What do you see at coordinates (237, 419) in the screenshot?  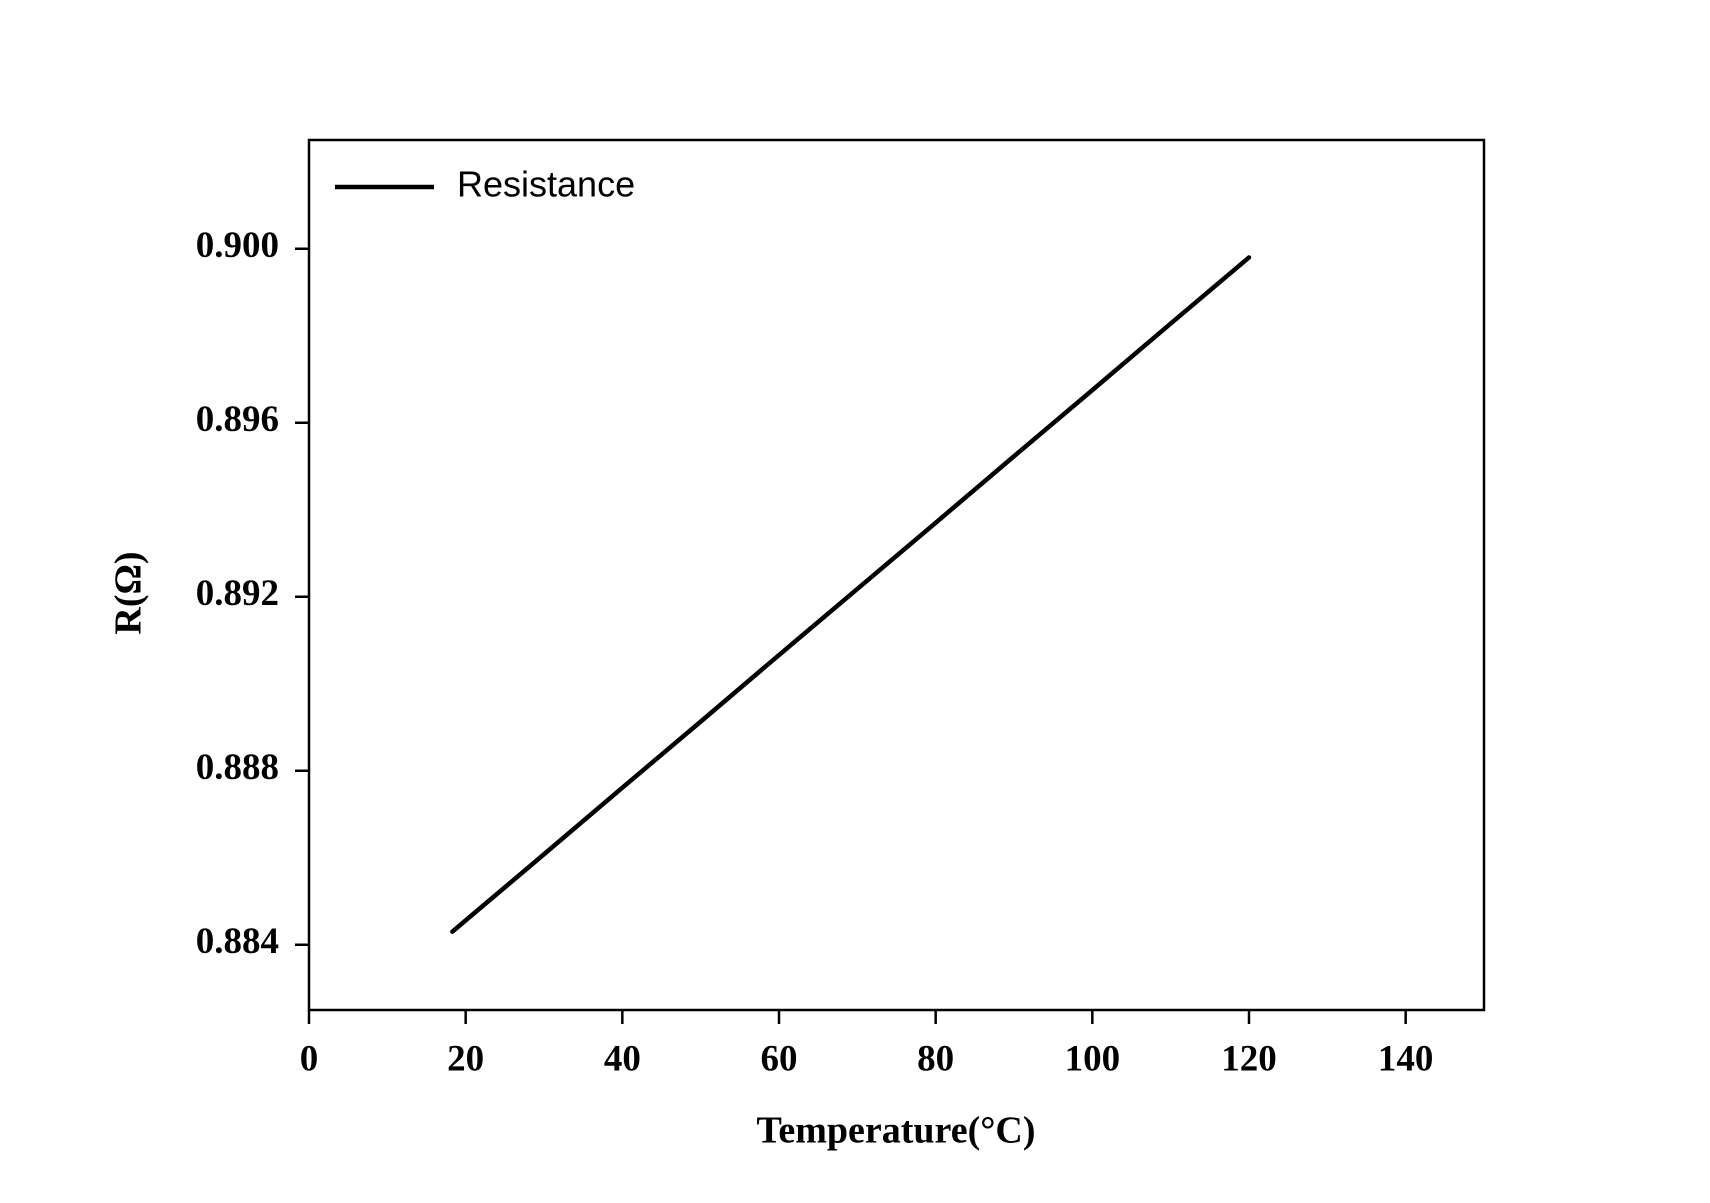 I see `y-tick-label: 0.896` at bounding box center [237, 419].